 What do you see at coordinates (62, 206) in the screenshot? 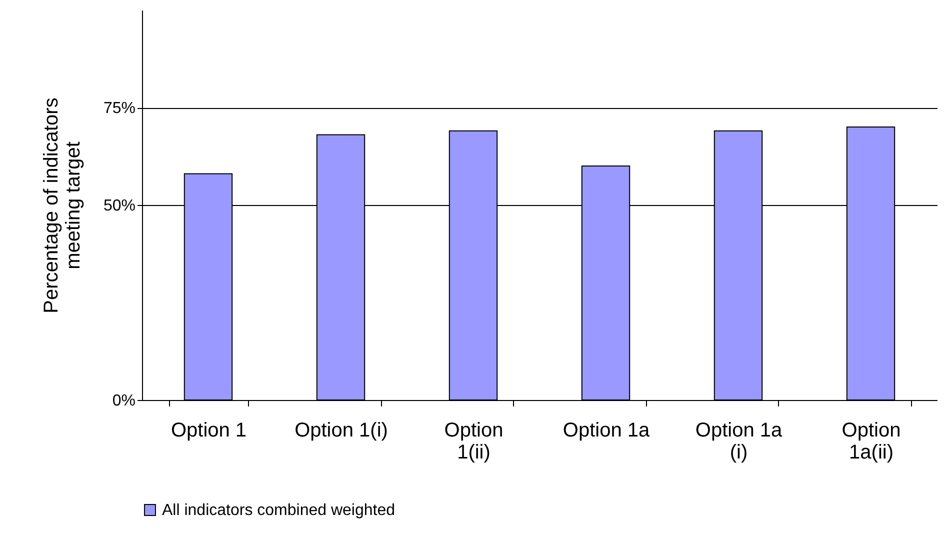
I see `y-axis-title: Percentage of indicators meeting target` at bounding box center [62, 206].